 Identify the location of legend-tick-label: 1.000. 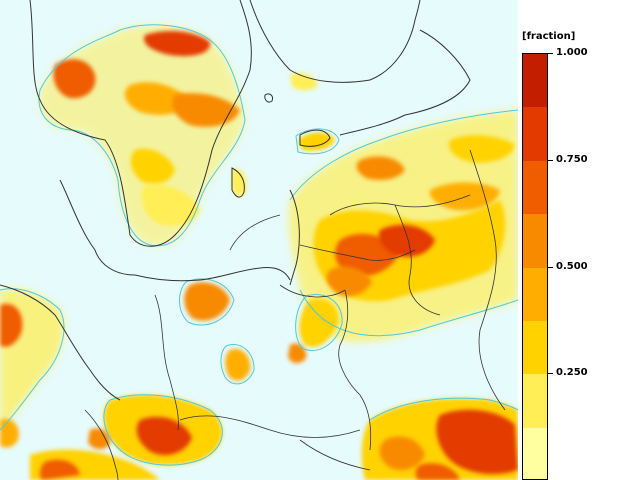
(572, 52).